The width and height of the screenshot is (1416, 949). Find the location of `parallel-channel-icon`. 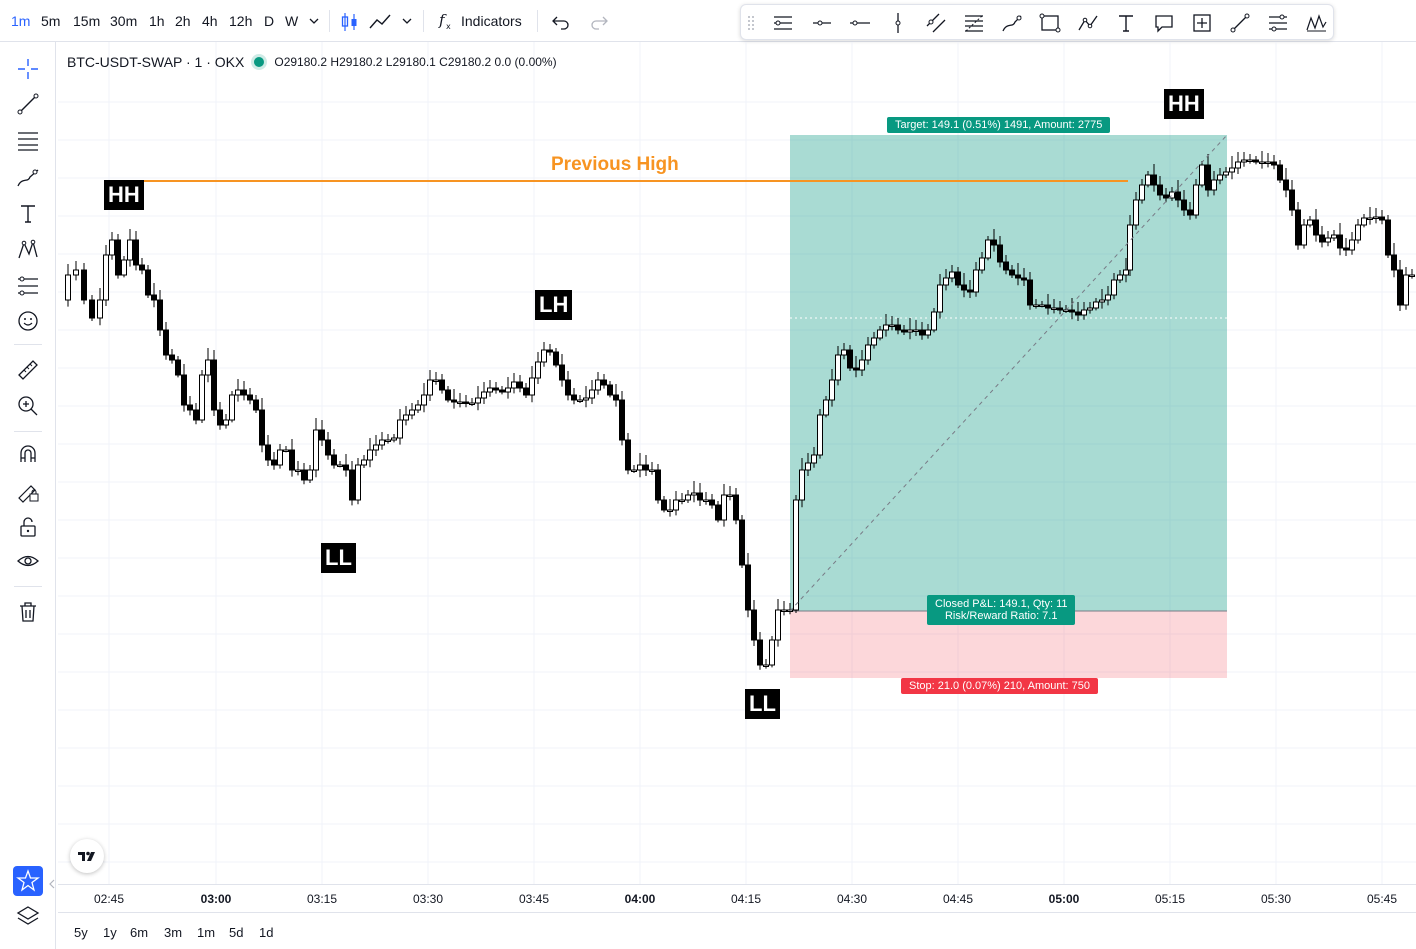

parallel-channel-icon is located at coordinates (936, 23).